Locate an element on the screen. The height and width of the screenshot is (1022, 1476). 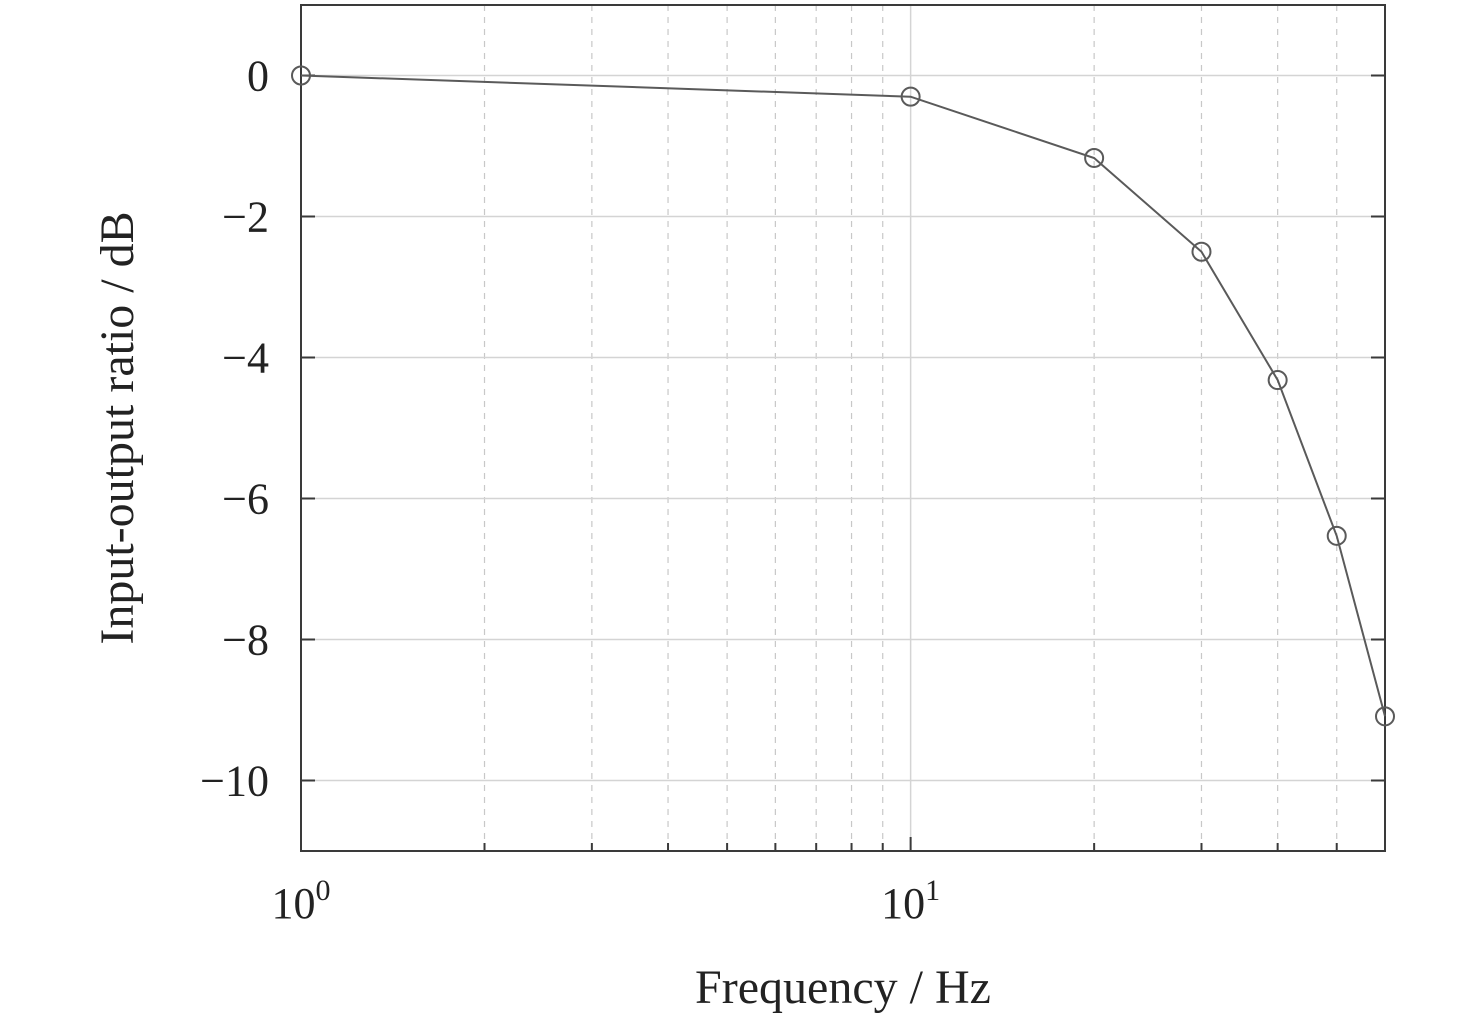
x-tick-label: 10⁰ is located at coordinates (301, 901).